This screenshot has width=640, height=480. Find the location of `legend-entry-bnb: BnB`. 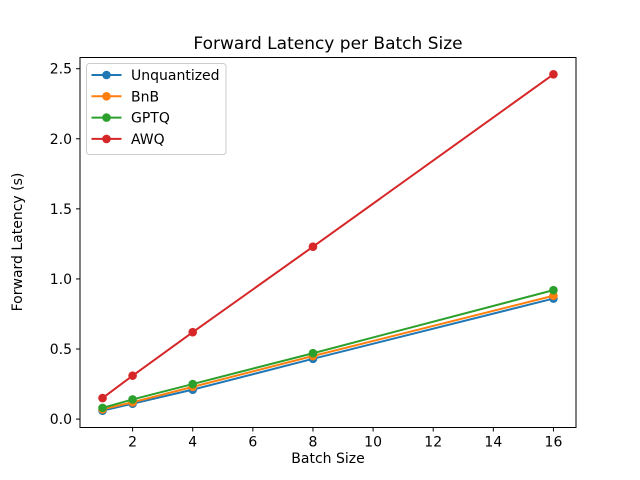

legend-entry-bnb: BnB is located at coordinates (125, 97).